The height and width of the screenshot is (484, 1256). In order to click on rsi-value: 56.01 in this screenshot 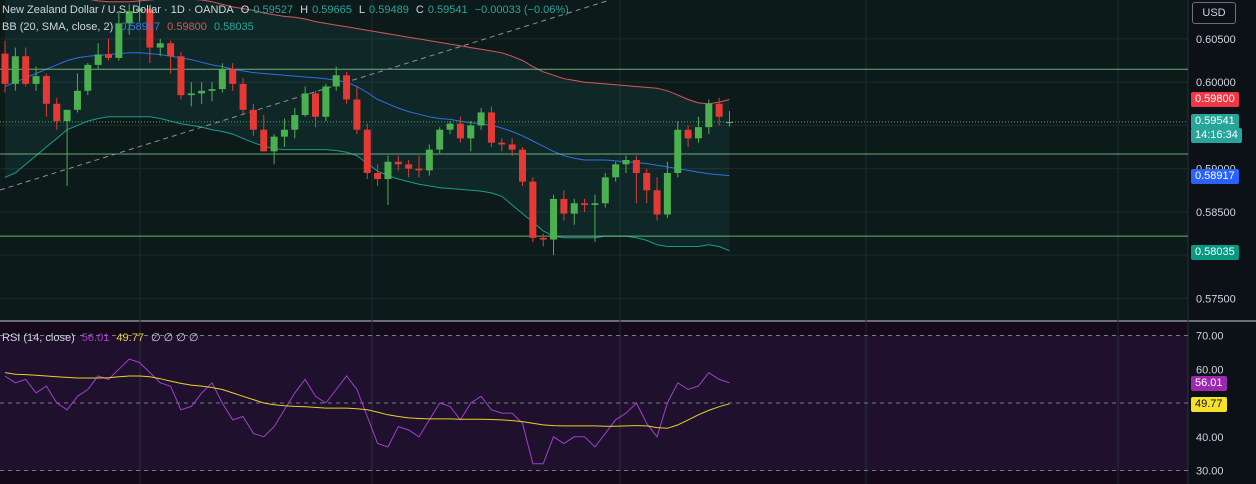, I will do `click(95, 338)`.